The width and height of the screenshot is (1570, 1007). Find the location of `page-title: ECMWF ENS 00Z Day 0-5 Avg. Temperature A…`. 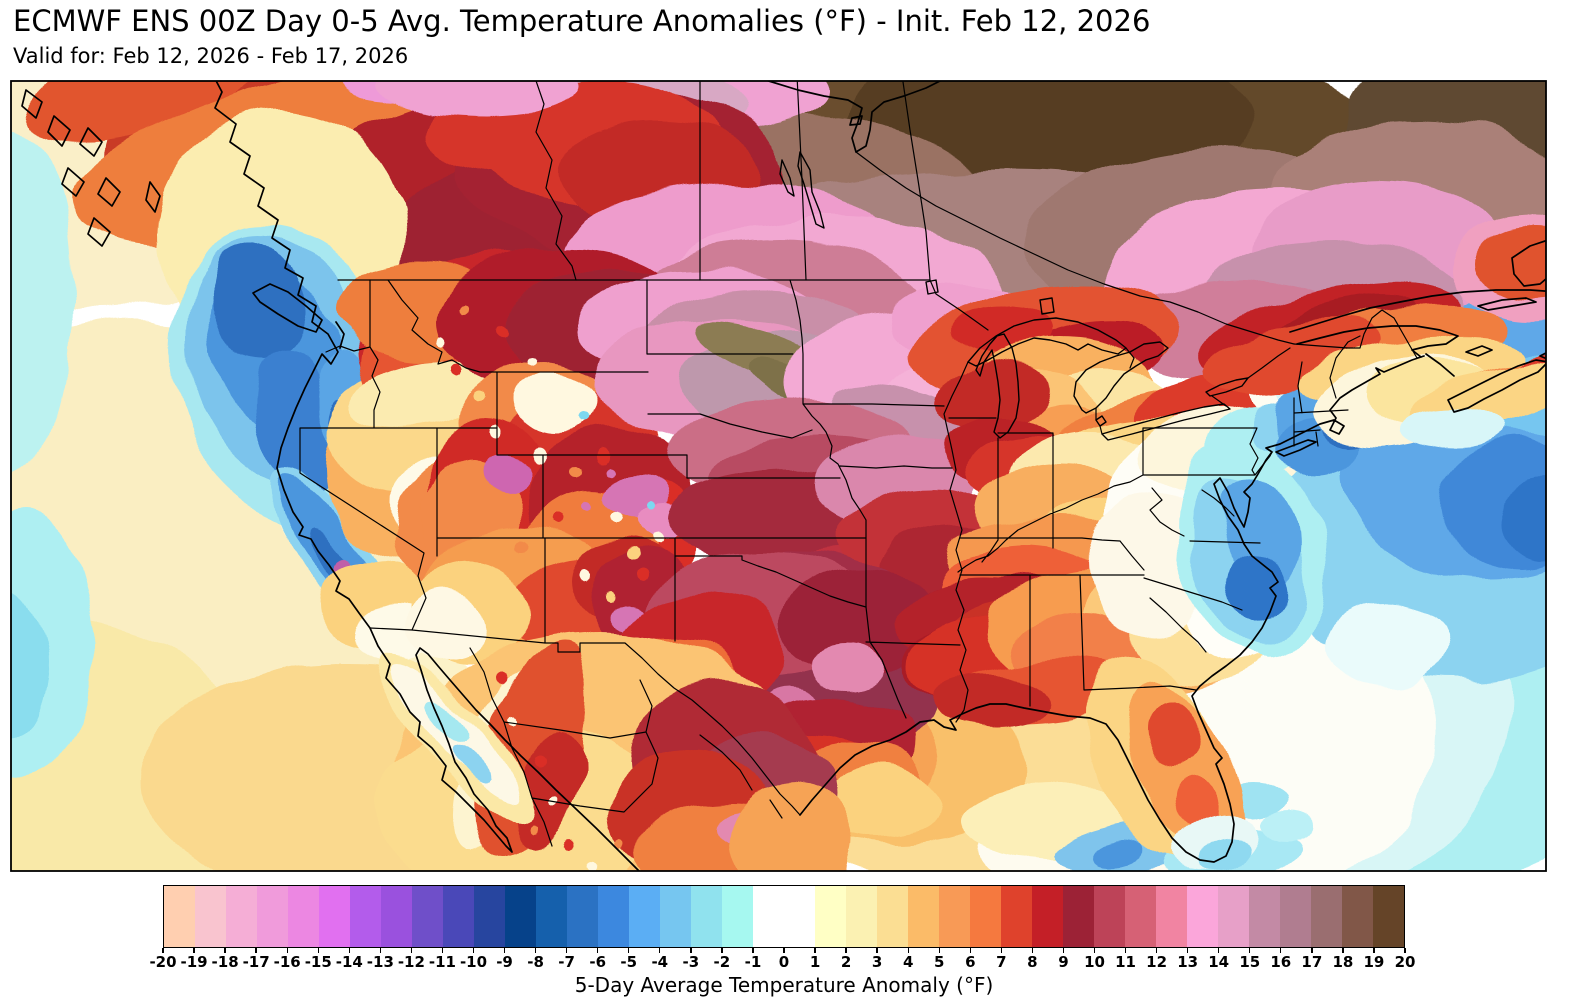

page-title: ECMWF ENS 00Z Day 0-5 Avg. Temperature A… is located at coordinates (582, 21).